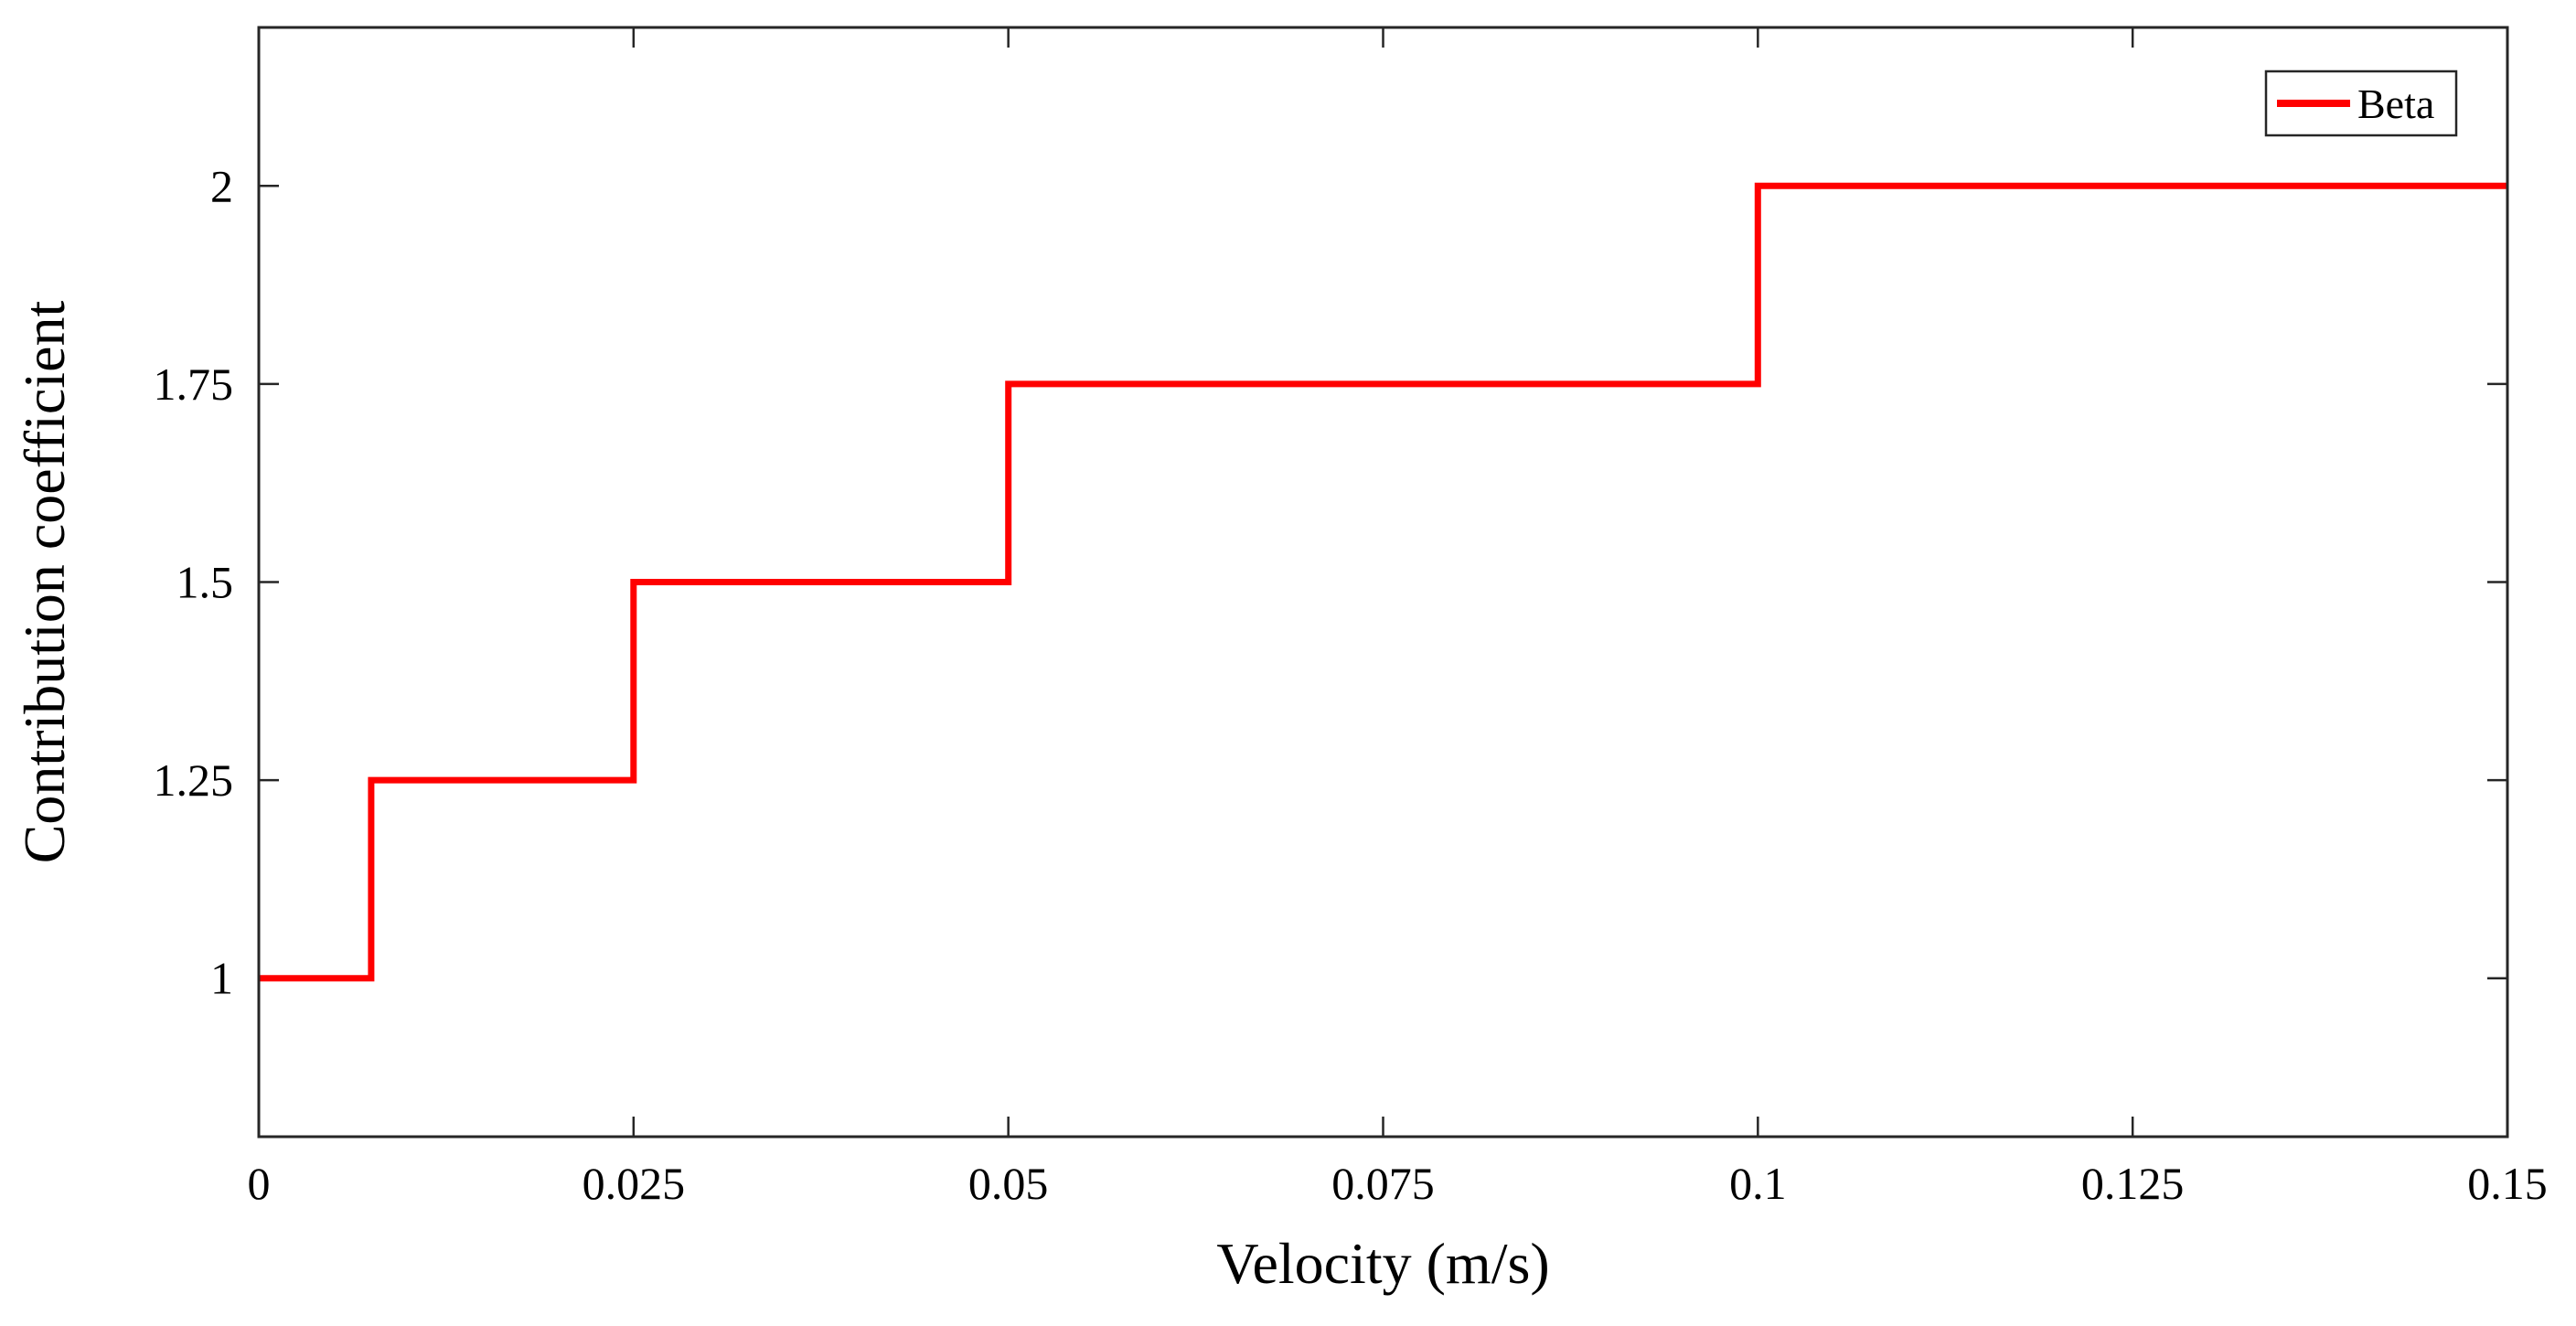 This screenshot has height=1326, width=2576. Describe the element at coordinates (2133, 1183) in the screenshot. I see `x-tick-label: 0.125` at that location.